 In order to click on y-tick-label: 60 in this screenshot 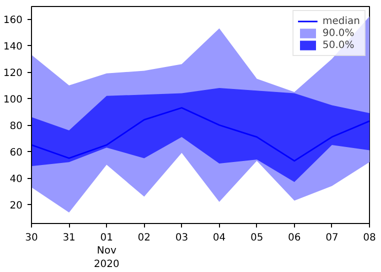, I will do `click(16, 153)`.